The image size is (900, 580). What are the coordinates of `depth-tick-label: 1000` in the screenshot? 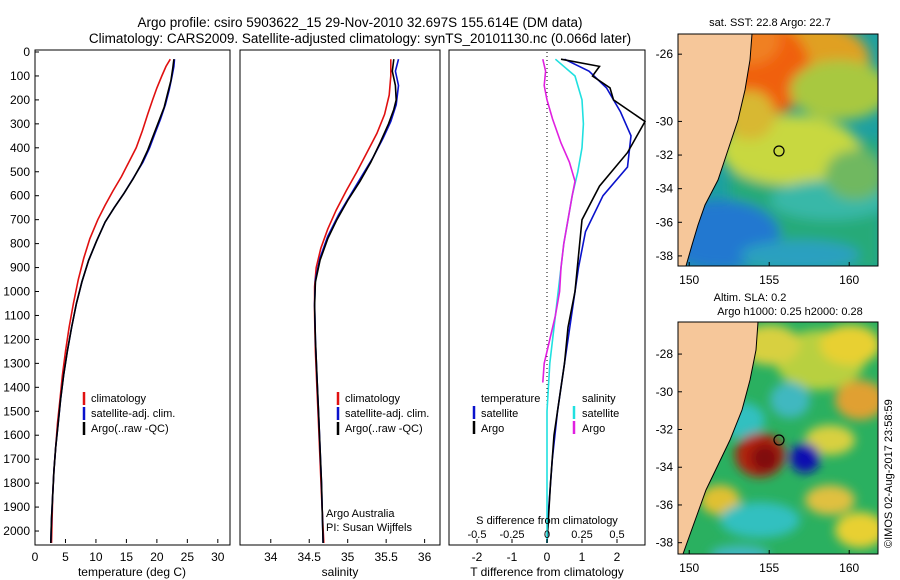 It's located at (16, 292).